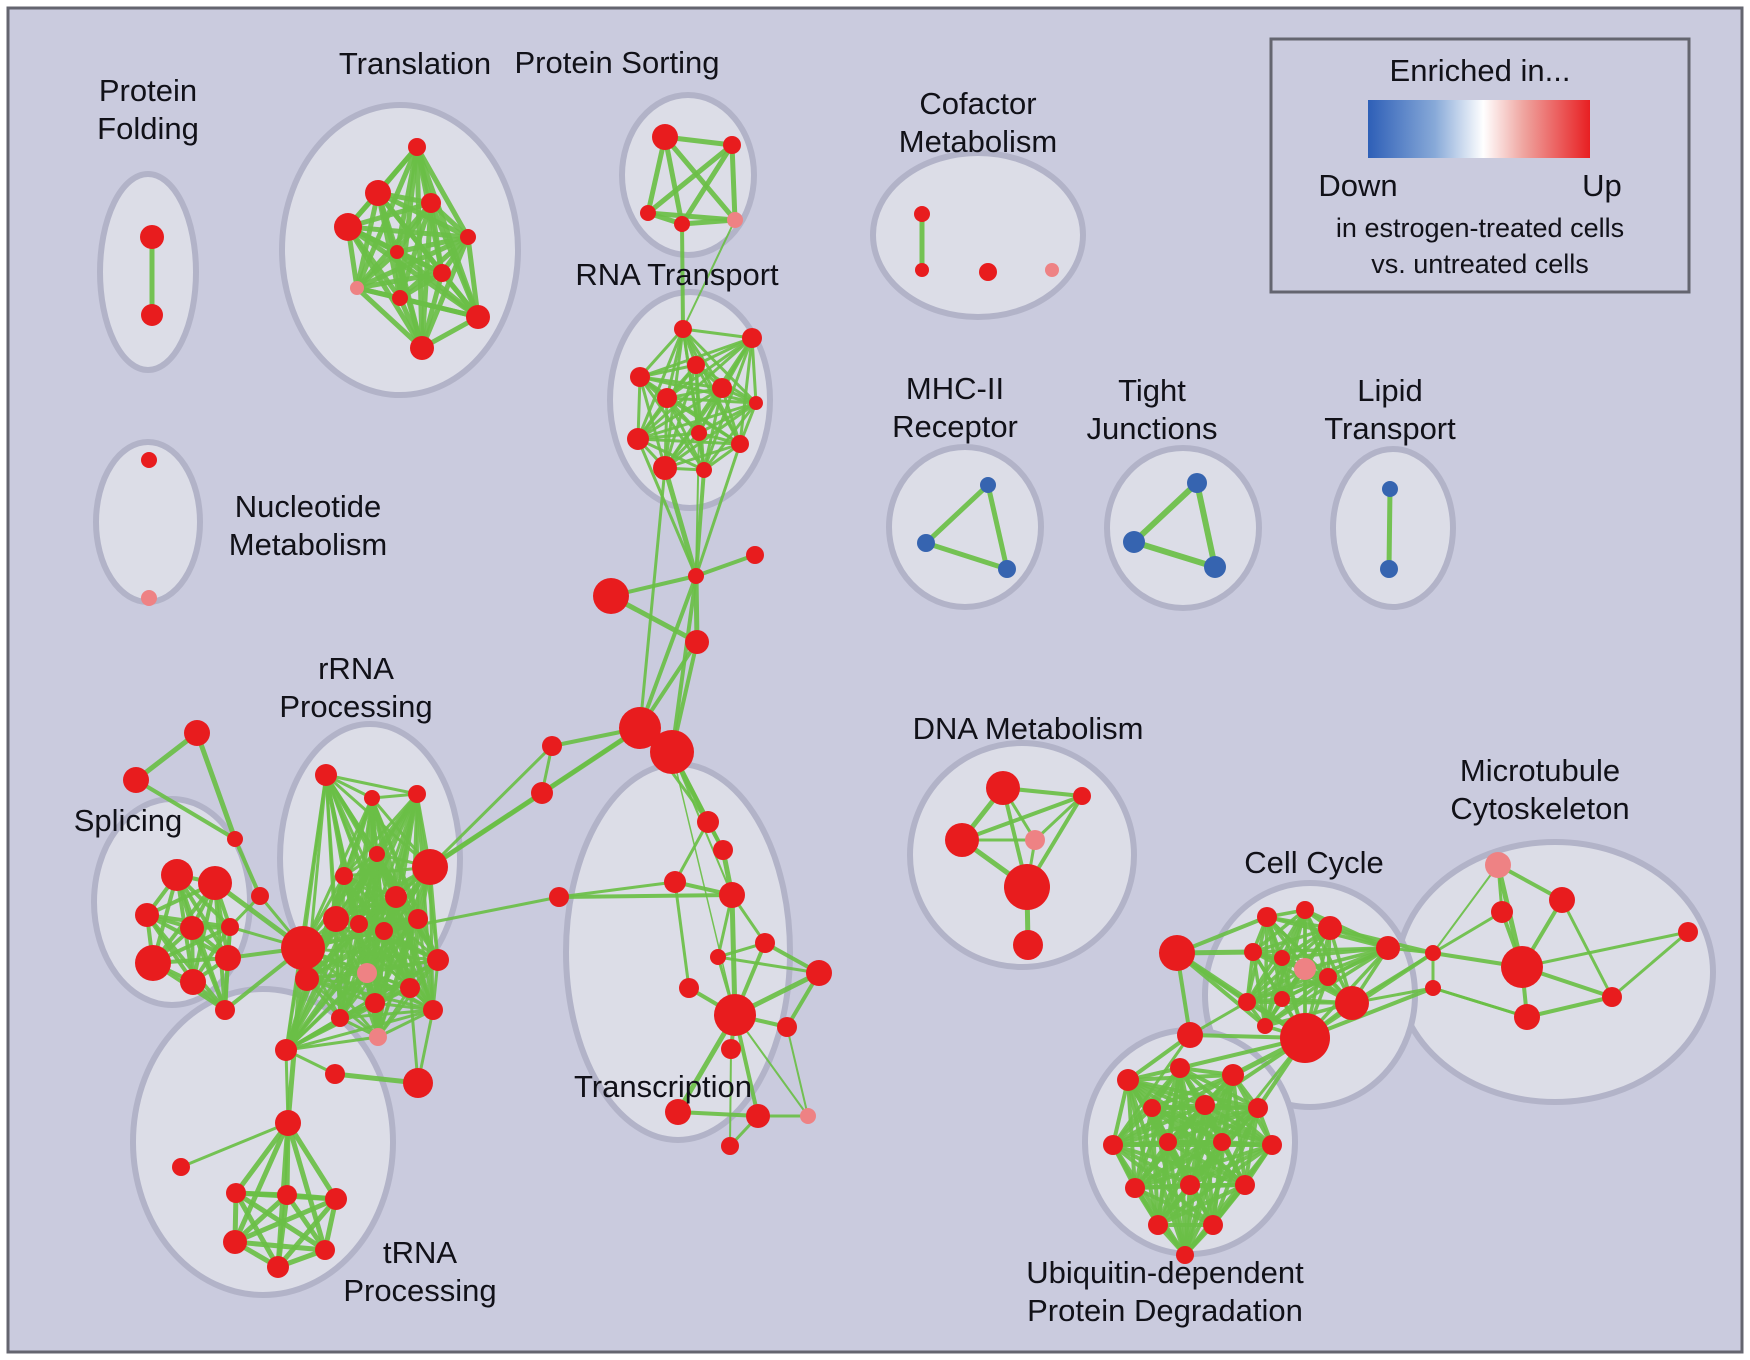 Image resolution: width=1750 pixels, height=1360 pixels. I want to click on network-node-h2, so click(672, 752).